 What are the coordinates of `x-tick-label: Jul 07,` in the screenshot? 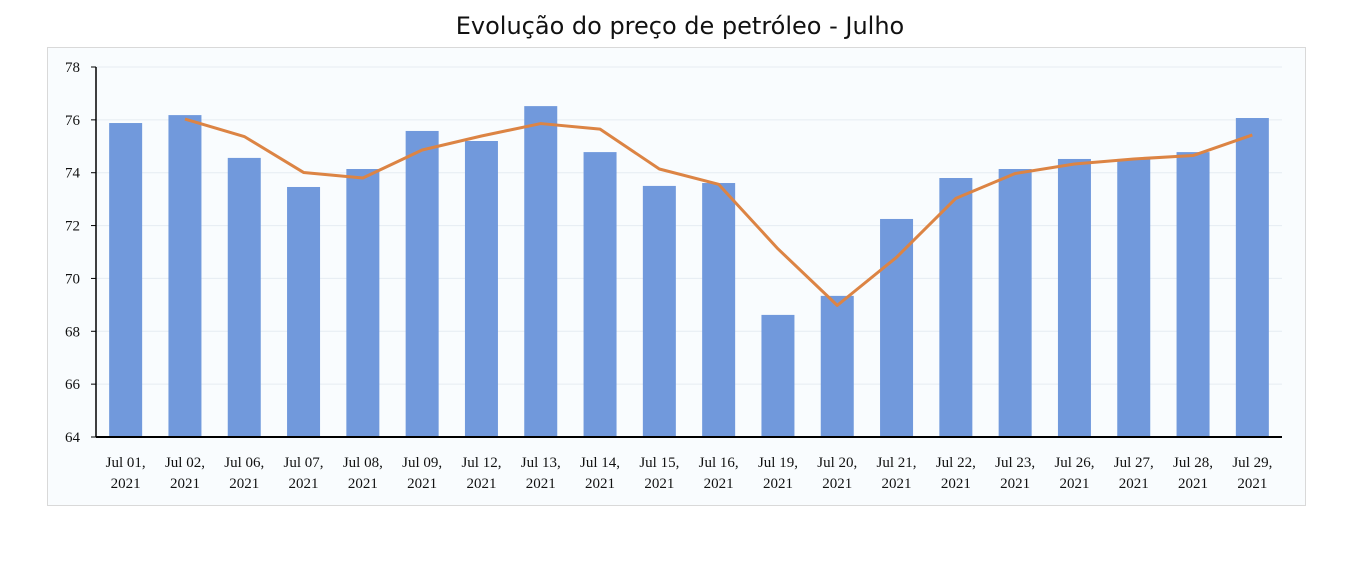 It's located at (304, 463).